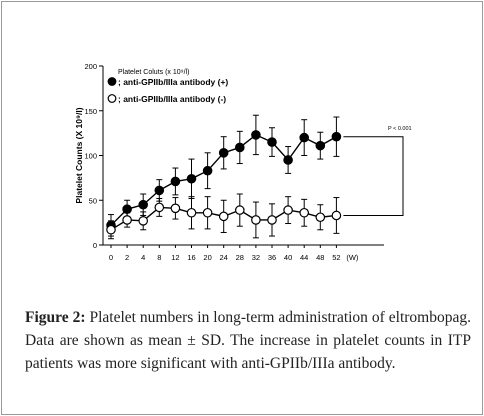 This screenshot has width=484, height=416. Describe the element at coordinates (127, 257) in the screenshot. I see `x-tick-label: 2` at that location.